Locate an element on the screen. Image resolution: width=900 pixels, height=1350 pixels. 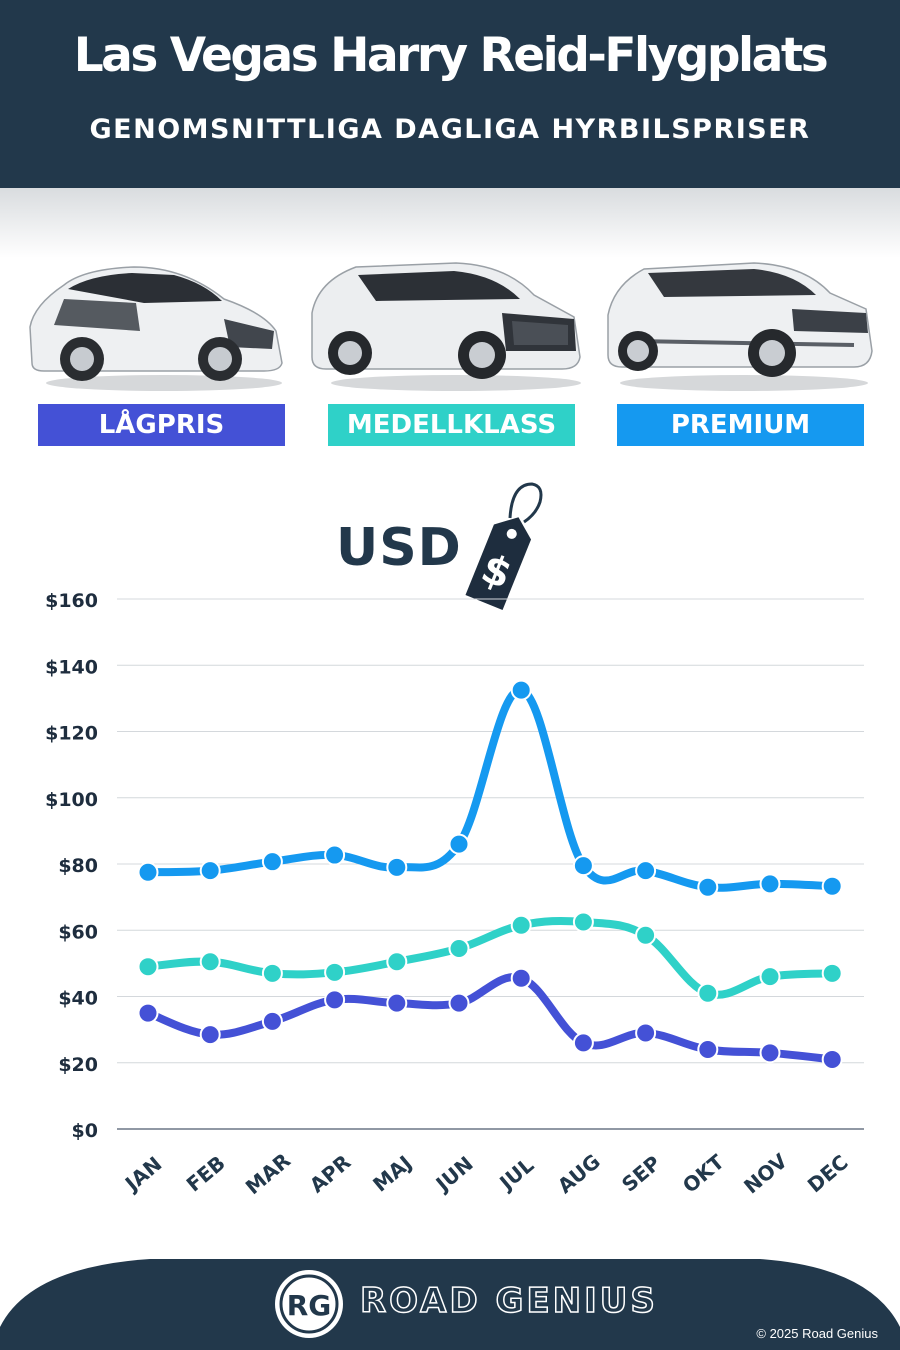
footer is located at coordinates (450, 1303).